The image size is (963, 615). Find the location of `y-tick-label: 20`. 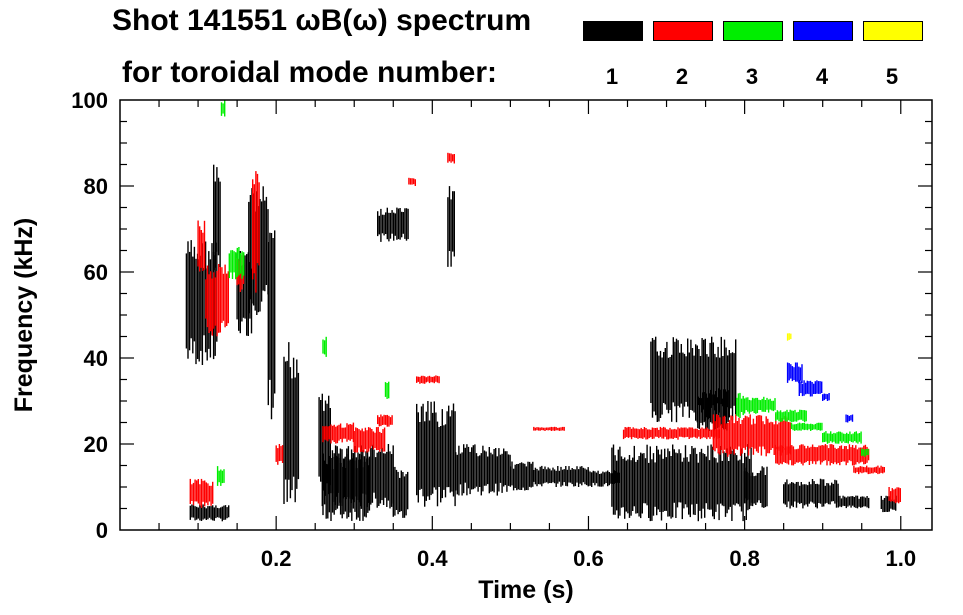

y-tick-label: 20 is located at coordinates (96, 444).